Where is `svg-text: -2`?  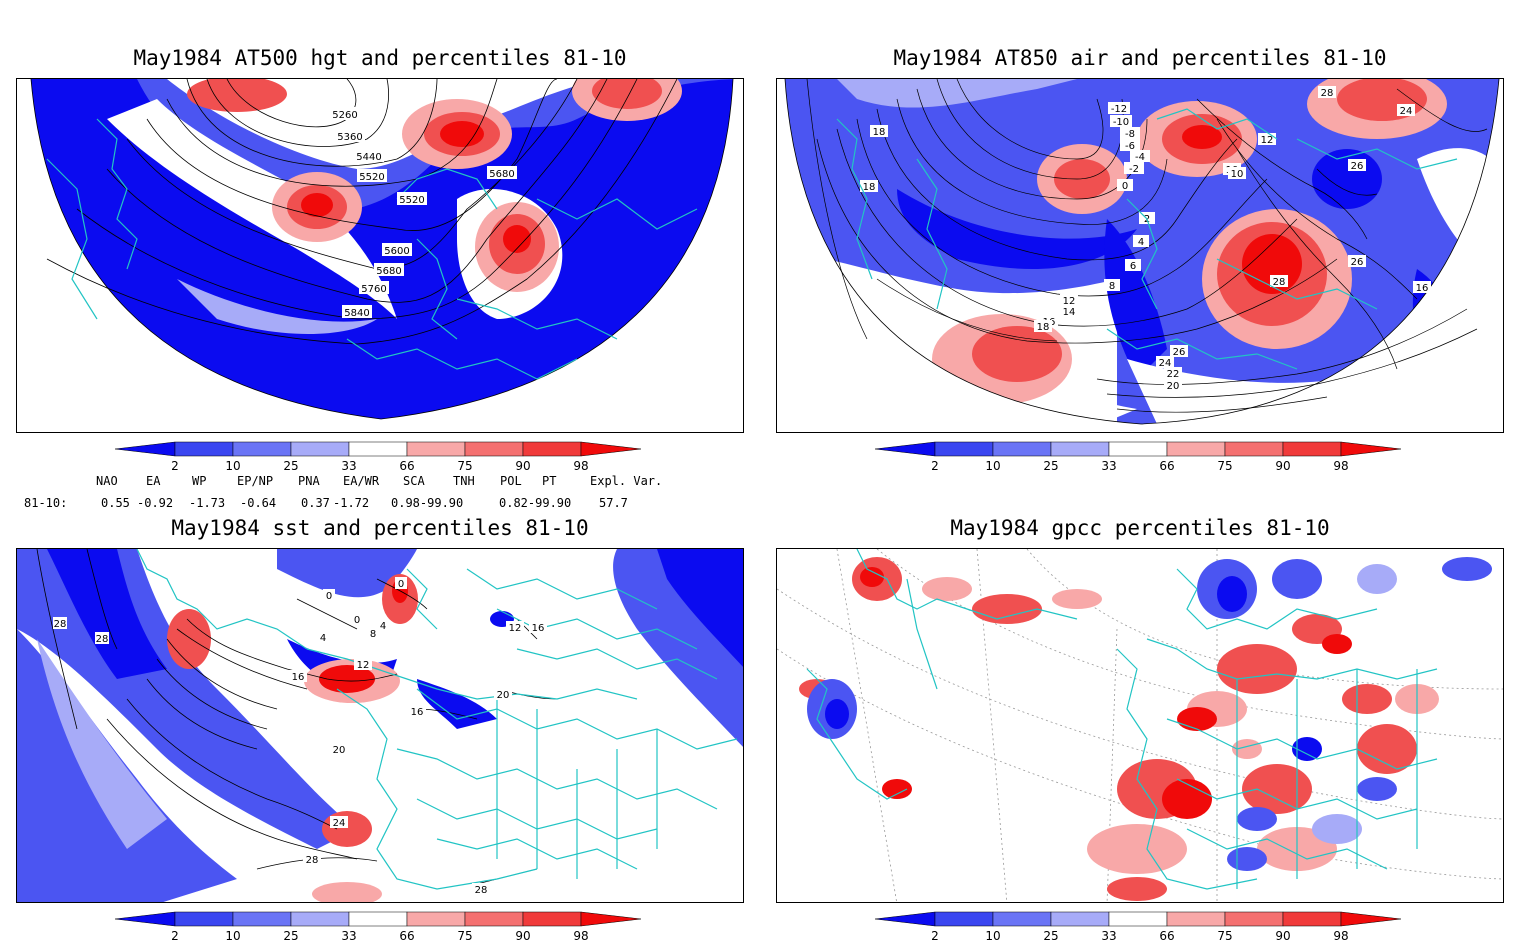 svg-text: -2 is located at coordinates (1134, 169).